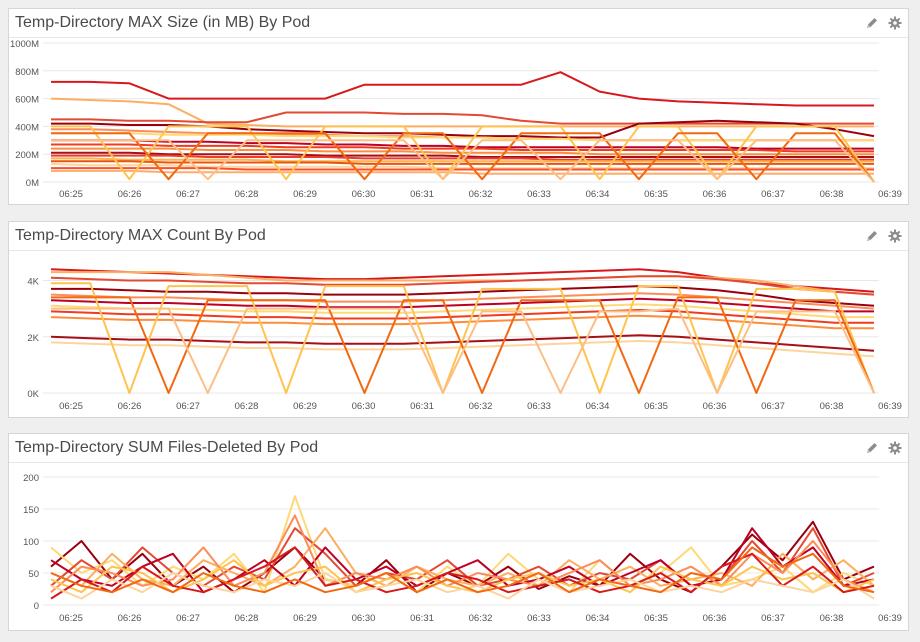  Describe the element at coordinates (33, 394) in the screenshot. I see `y-tick-label: 0K` at that location.